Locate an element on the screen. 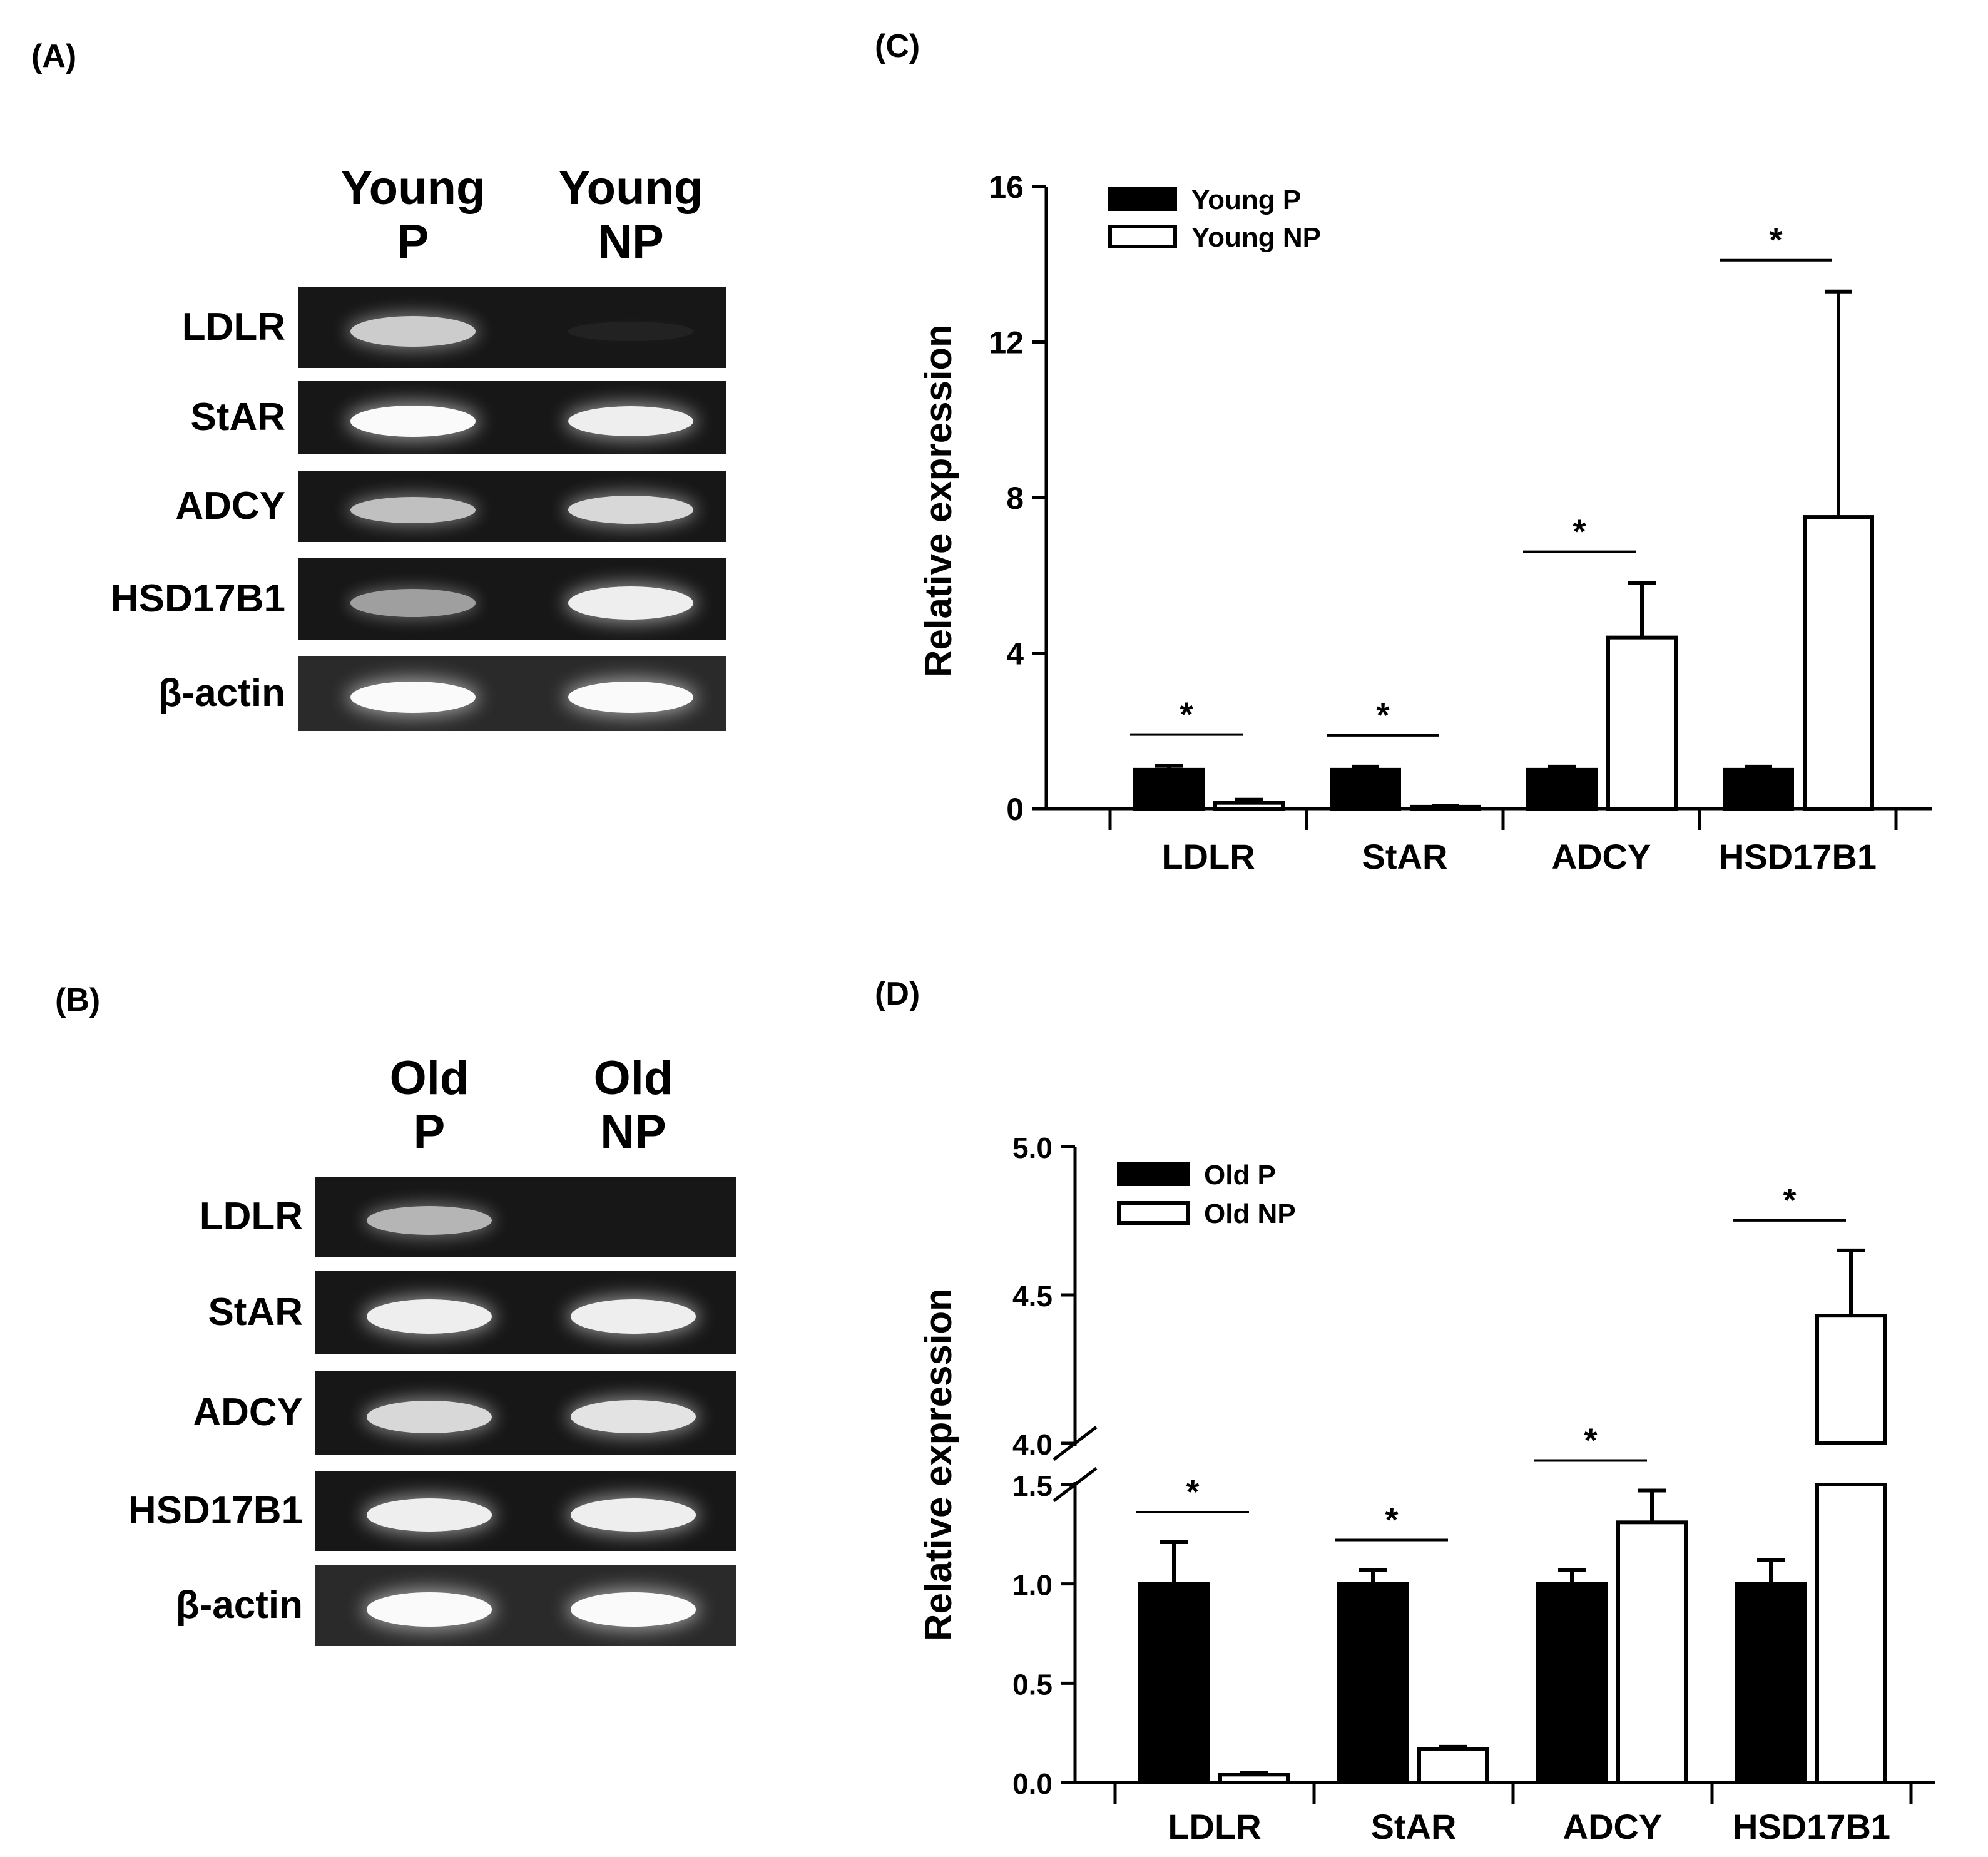 This screenshot has height=1857, width=1988. chart-c-x-tick-label: LDLR is located at coordinates (1208, 856).